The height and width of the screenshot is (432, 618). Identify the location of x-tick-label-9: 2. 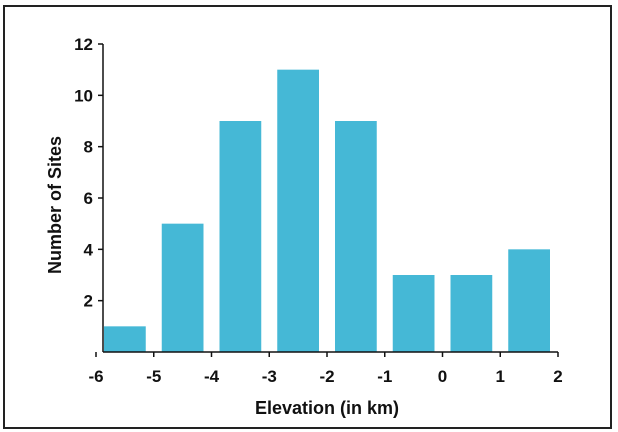
(557, 376).